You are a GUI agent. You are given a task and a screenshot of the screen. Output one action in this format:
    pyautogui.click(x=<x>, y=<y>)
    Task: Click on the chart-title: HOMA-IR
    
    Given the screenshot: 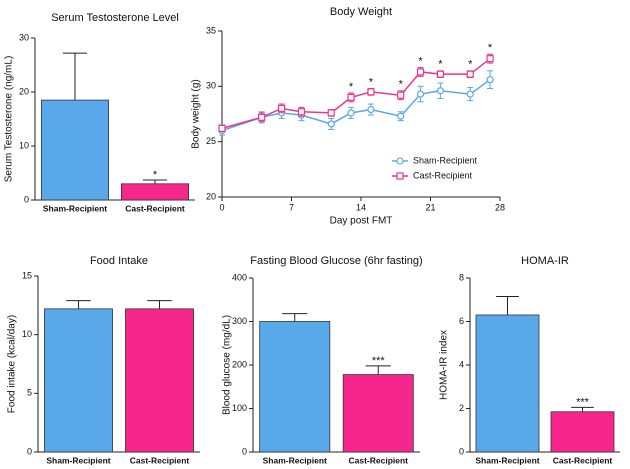 What is the action you would take?
    pyautogui.click(x=545, y=261)
    